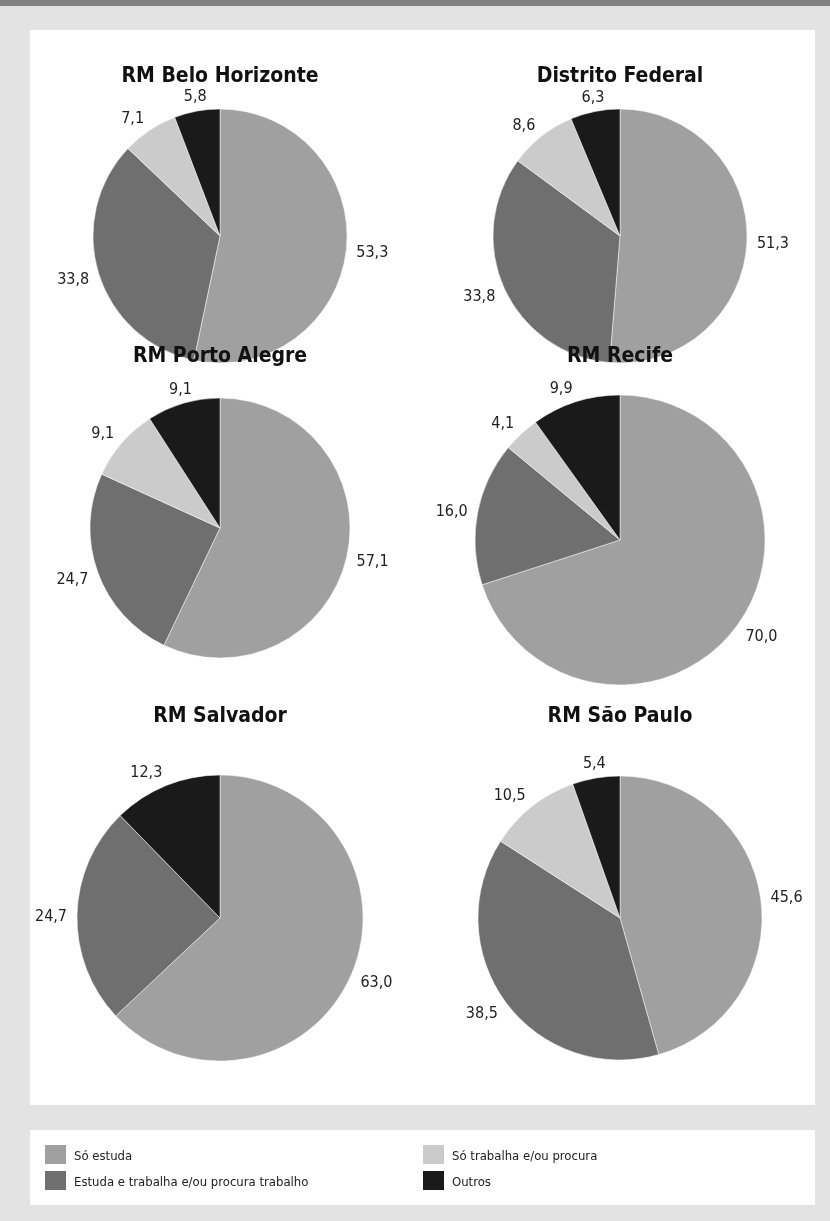  What do you see at coordinates (103, 1155) in the screenshot?
I see `legend-label: Só estuda` at bounding box center [103, 1155].